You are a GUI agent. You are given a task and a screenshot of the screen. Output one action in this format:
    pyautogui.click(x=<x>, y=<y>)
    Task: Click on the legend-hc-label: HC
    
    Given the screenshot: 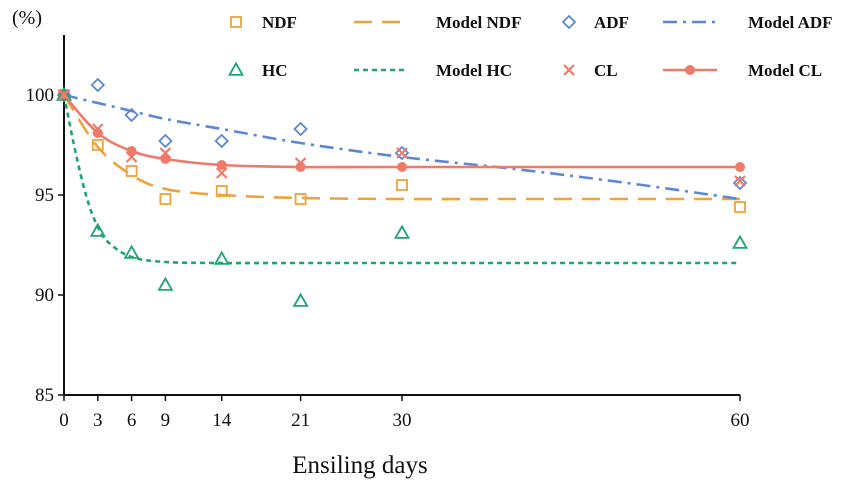 What is the action you would take?
    pyautogui.click(x=275, y=70)
    